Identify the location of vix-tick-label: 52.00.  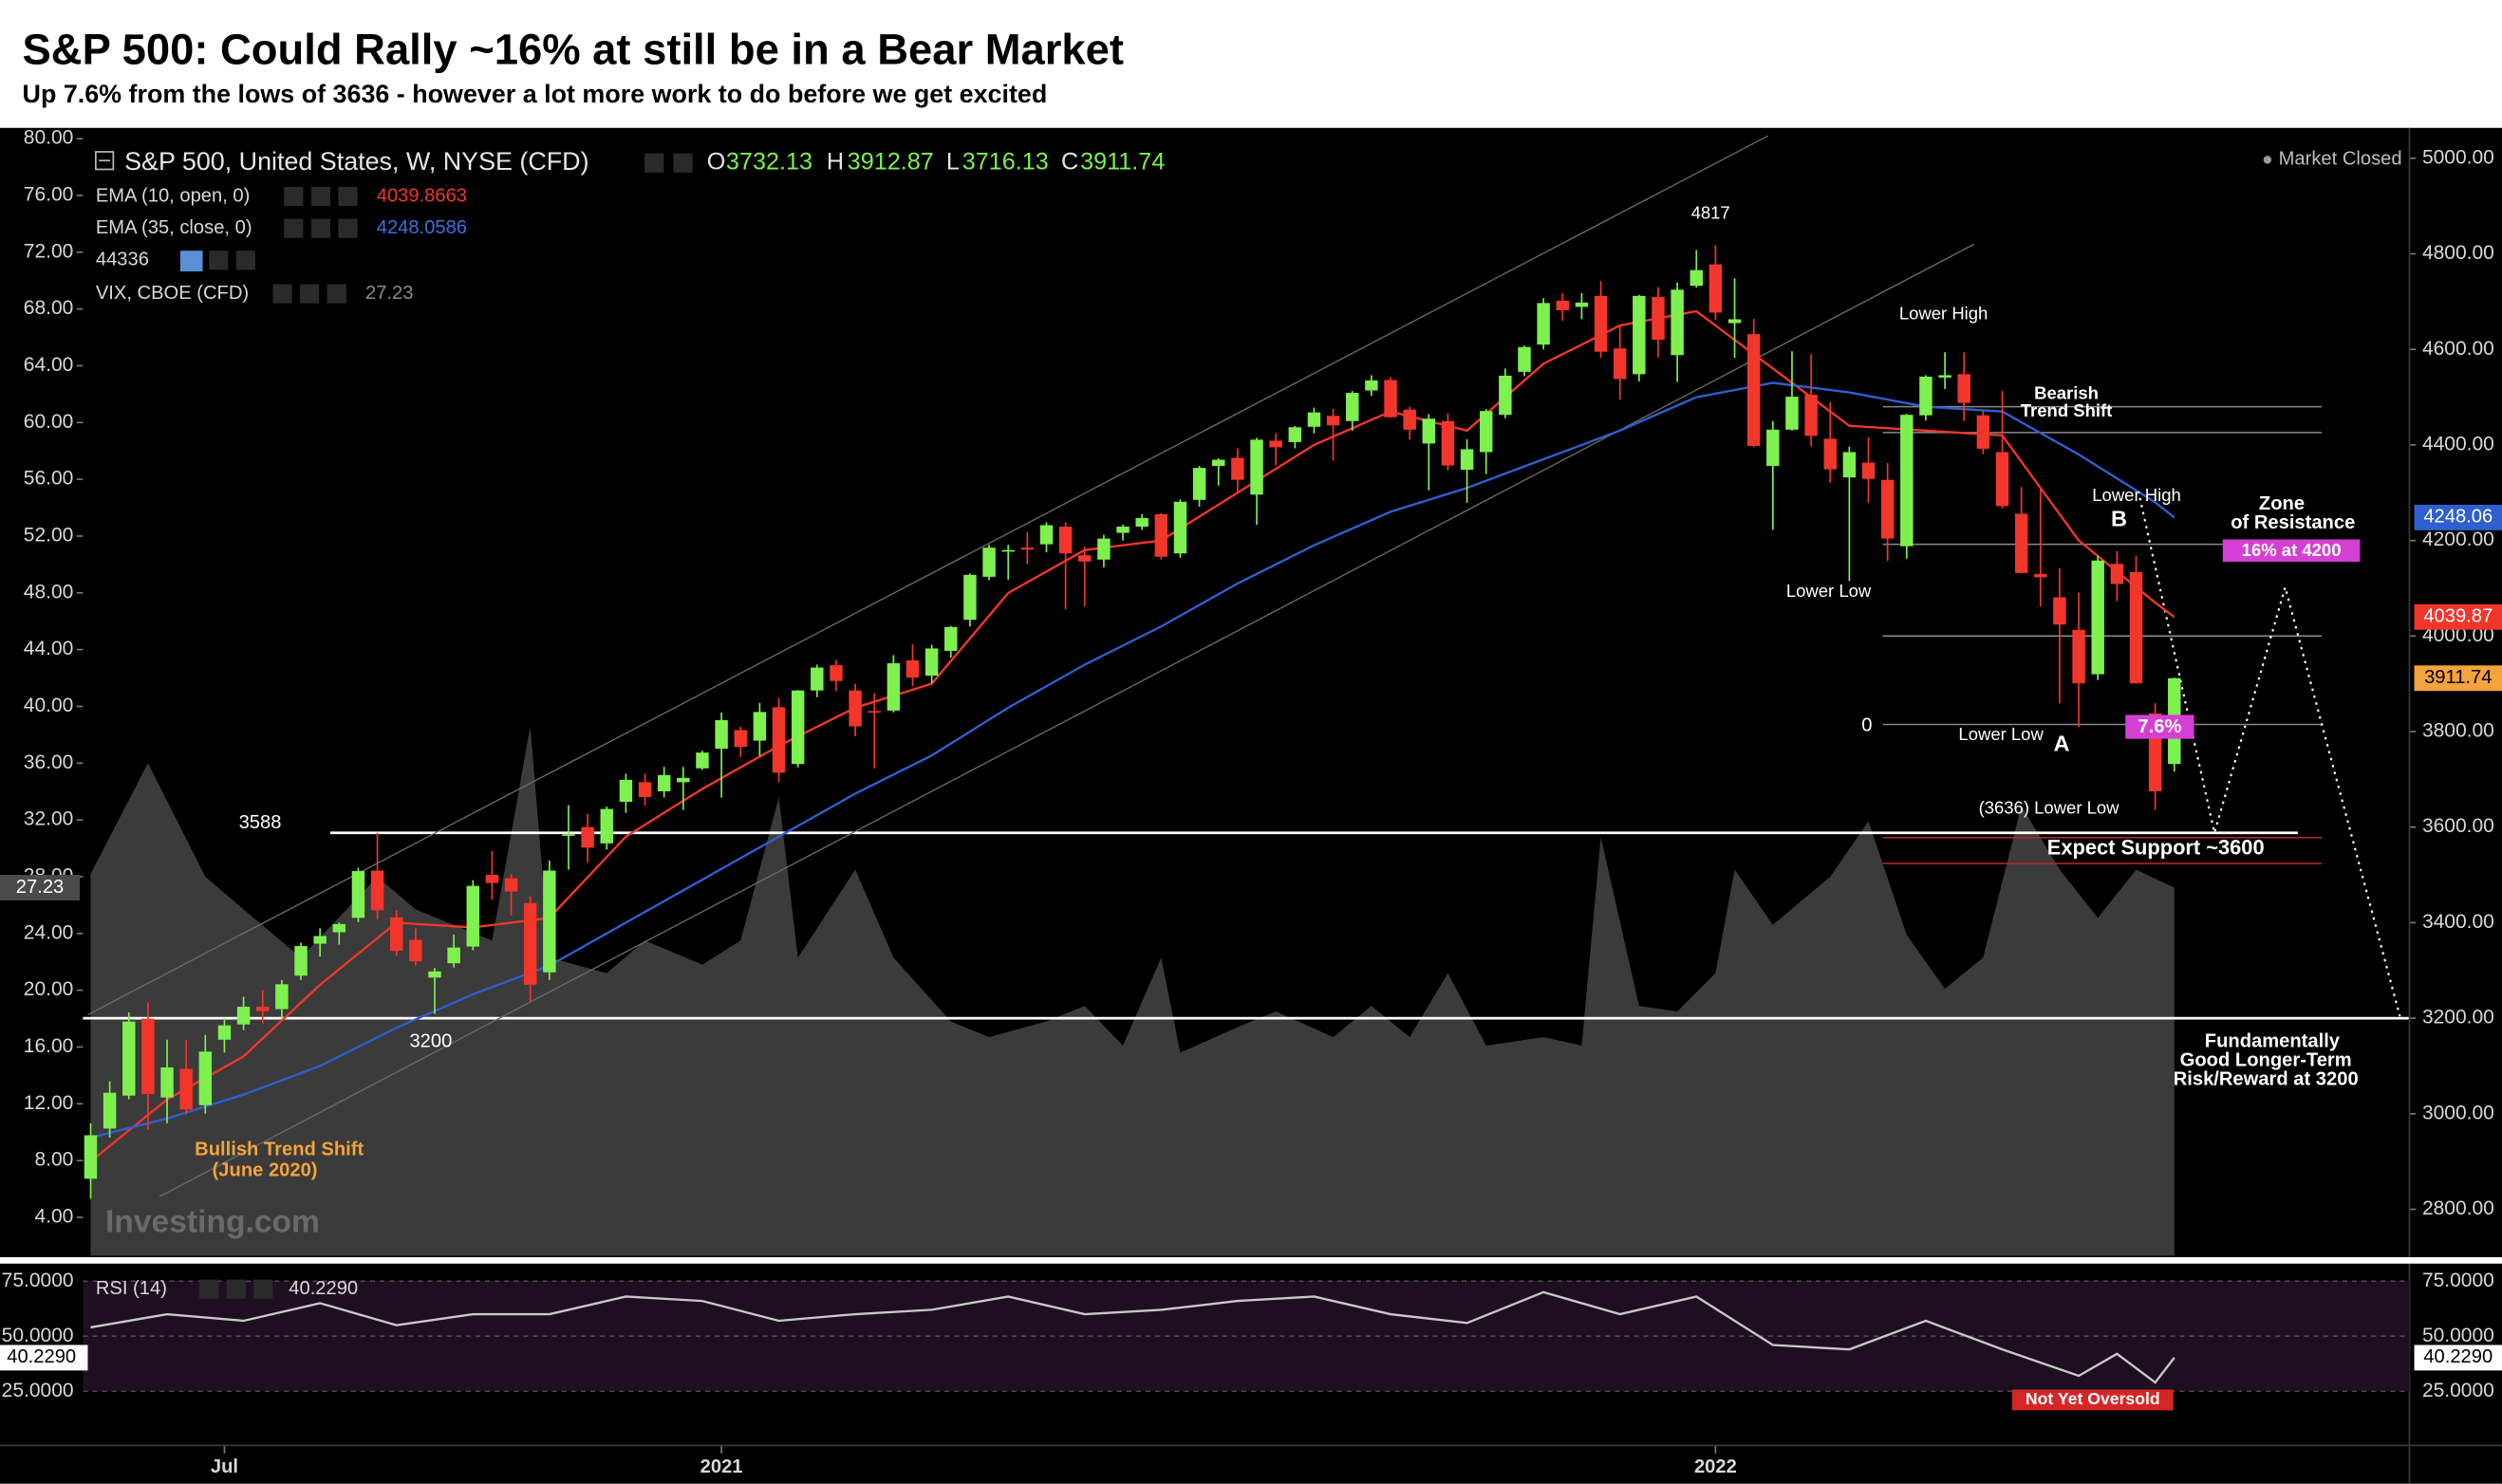
(49, 536).